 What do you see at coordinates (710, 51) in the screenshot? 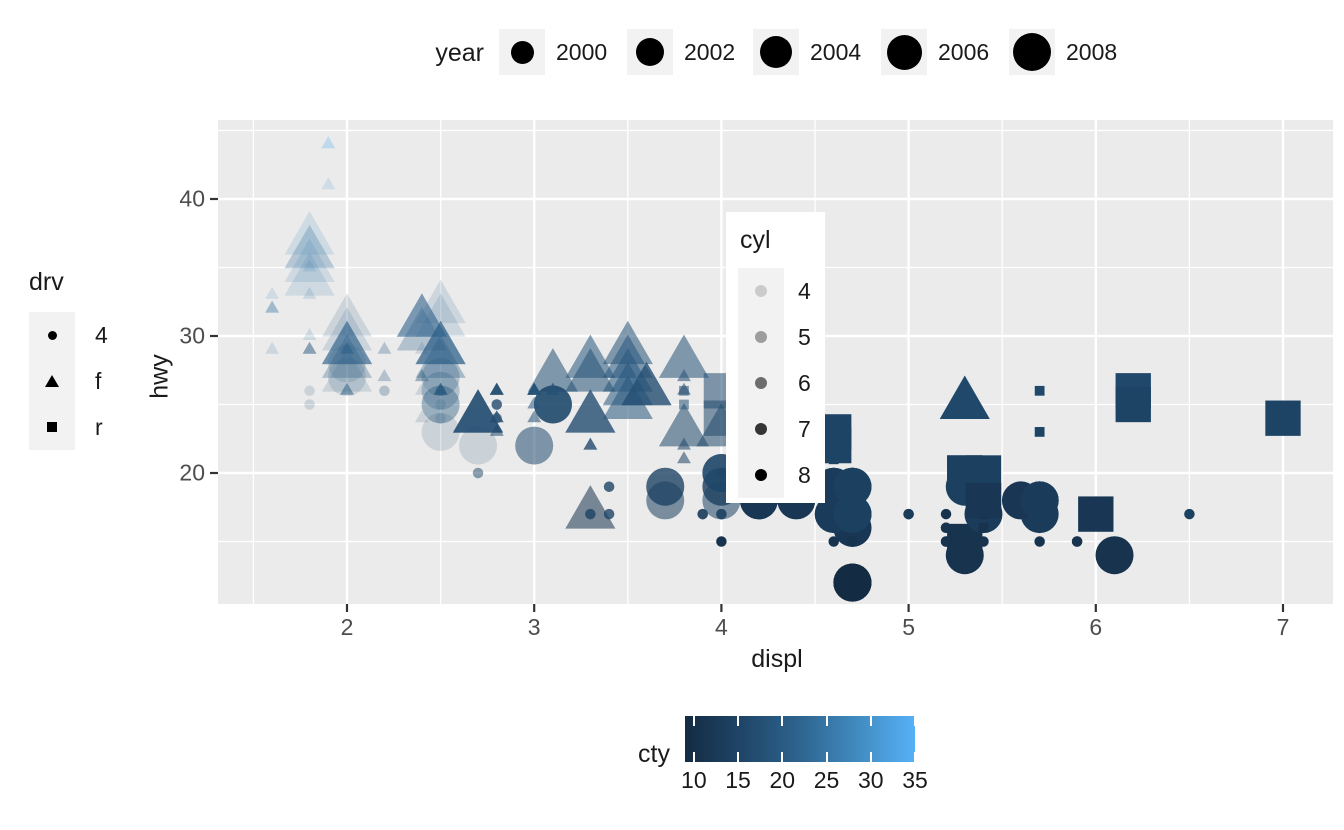
I see `year-legend-label: 2002` at bounding box center [710, 51].